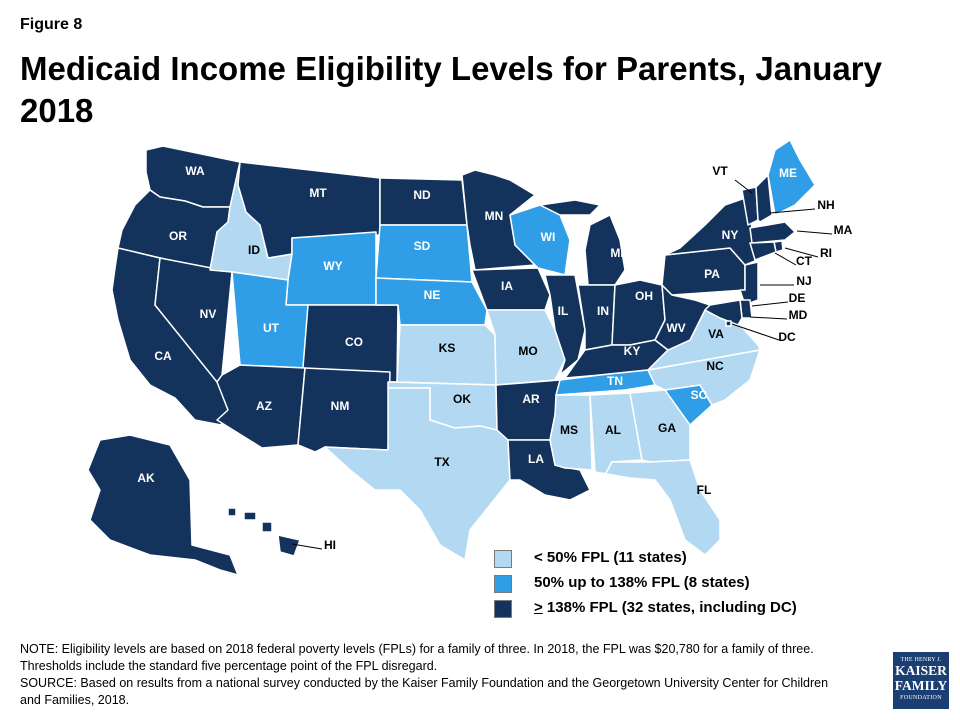 This screenshot has width=960, height=720. What do you see at coordinates (330, 545) in the screenshot?
I see `state-label-hi: HI` at bounding box center [330, 545].